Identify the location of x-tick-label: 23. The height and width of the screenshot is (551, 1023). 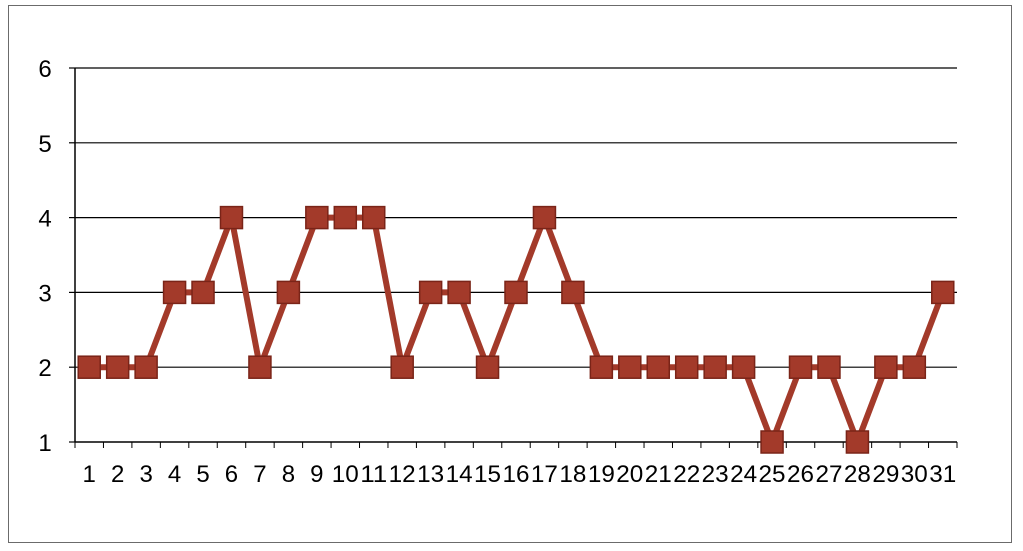
(715, 474).